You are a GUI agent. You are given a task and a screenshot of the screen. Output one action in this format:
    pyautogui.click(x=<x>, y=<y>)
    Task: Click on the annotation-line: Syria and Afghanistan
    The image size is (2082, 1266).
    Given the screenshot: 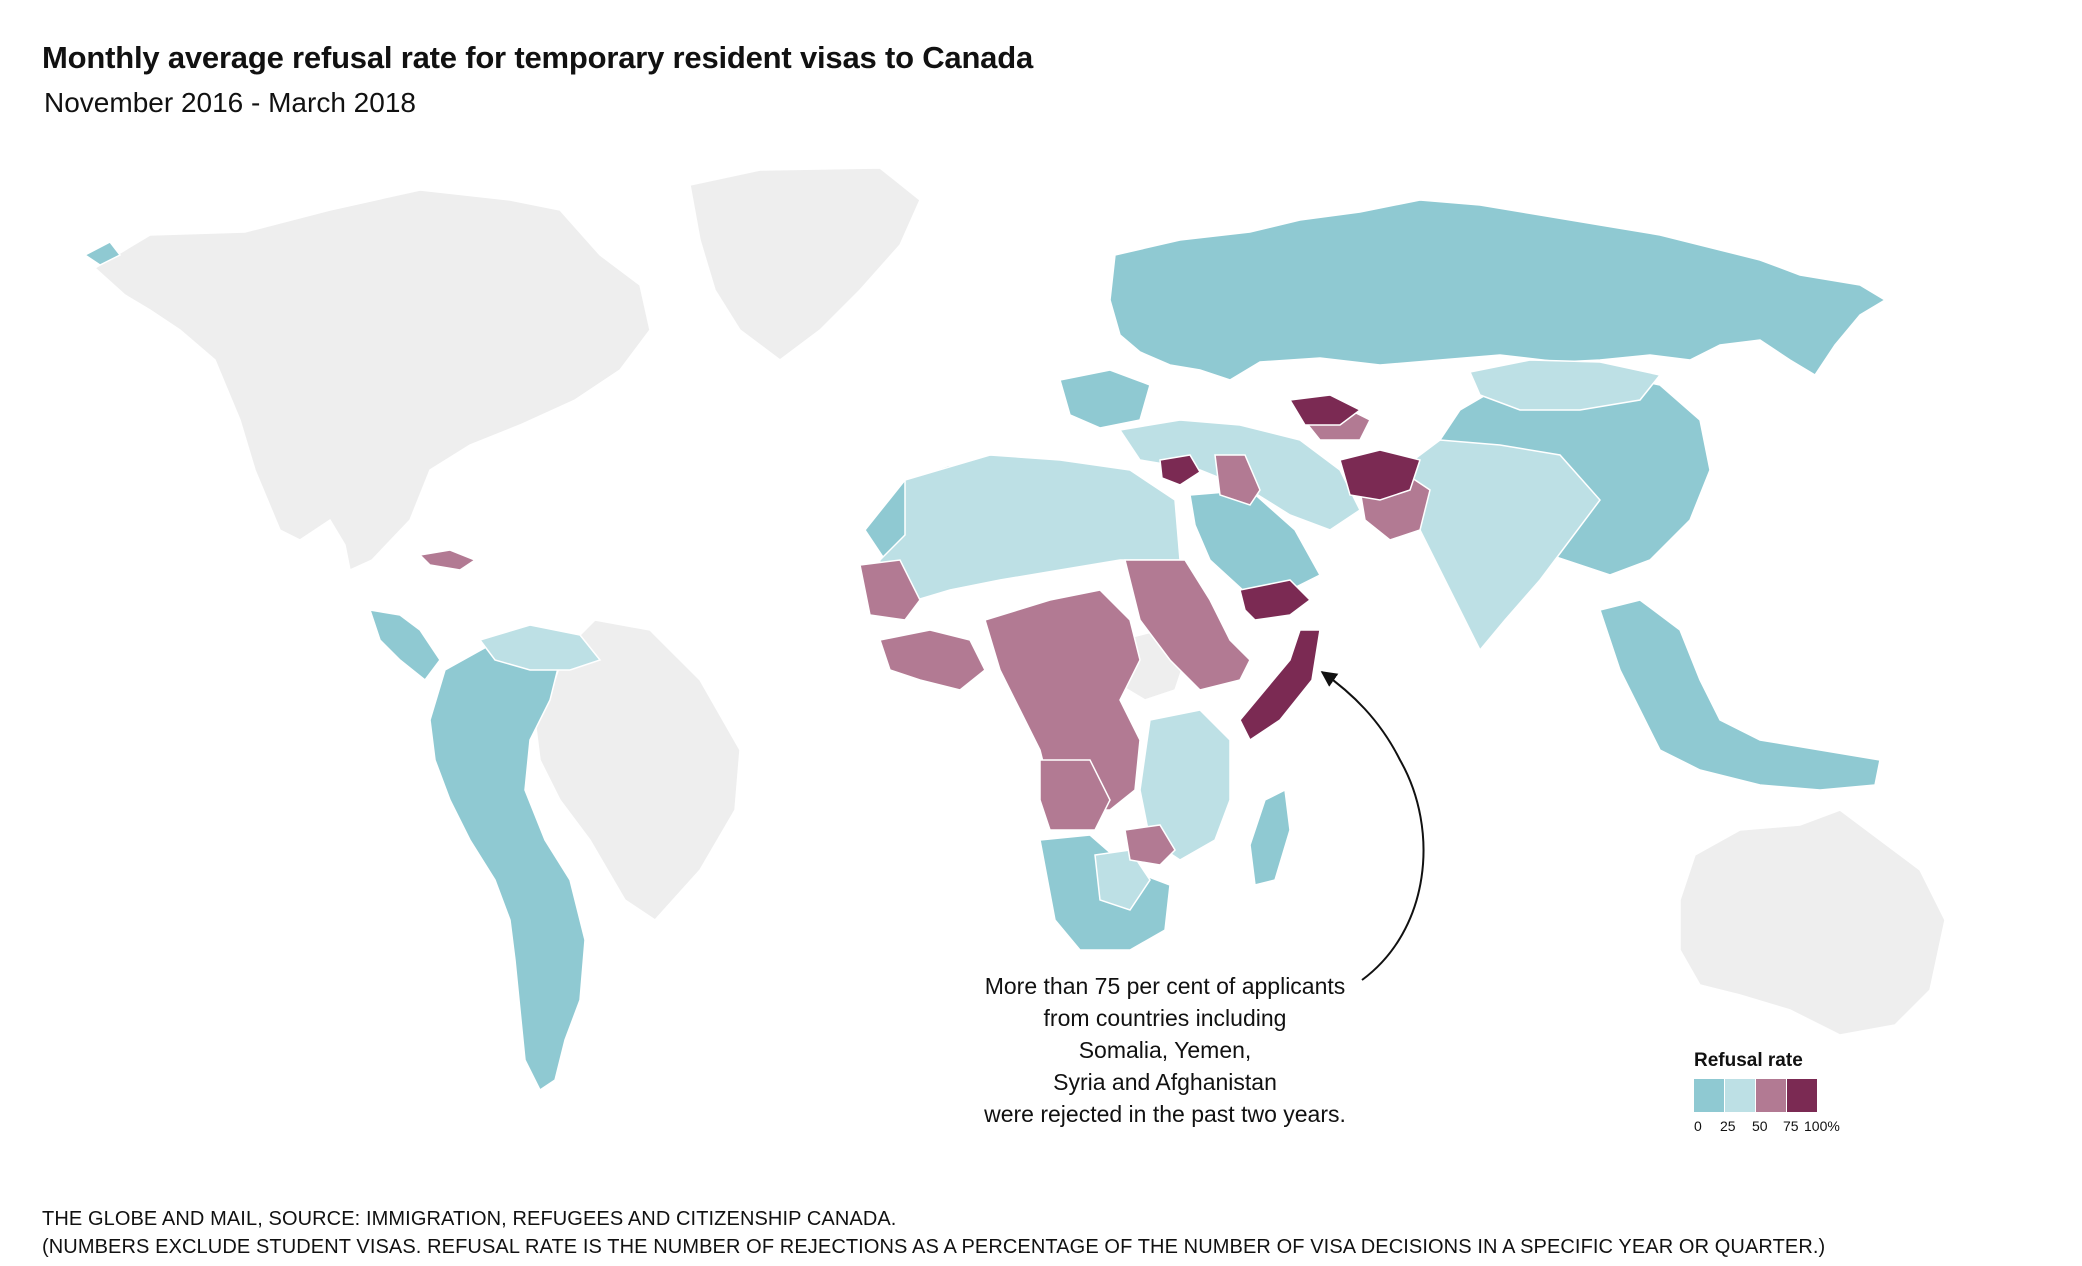 What is the action you would take?
    pyautogui.click(x=1165, y=1082)
    